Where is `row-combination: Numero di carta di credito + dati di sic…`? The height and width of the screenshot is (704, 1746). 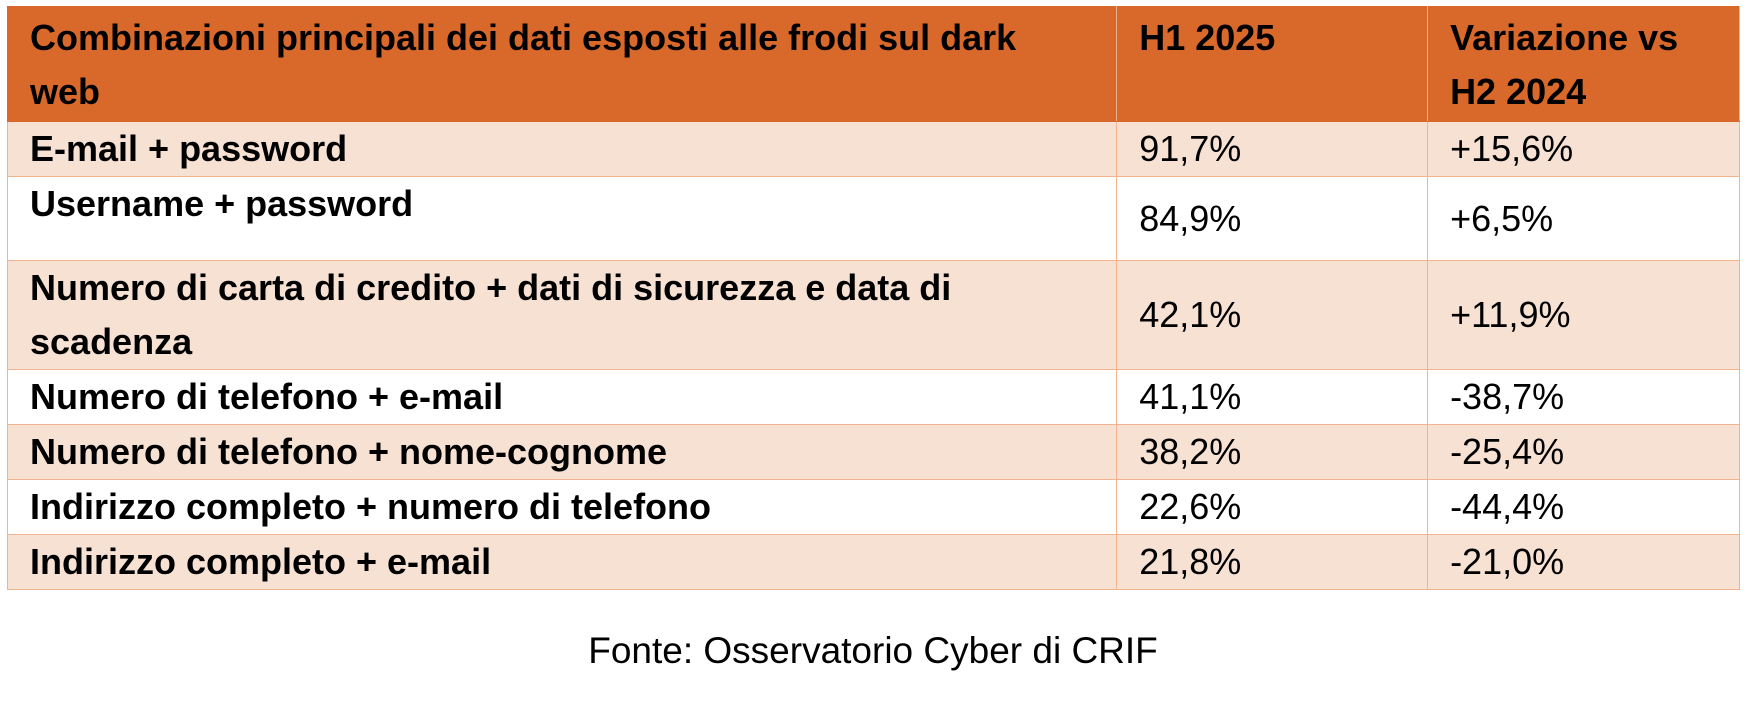
row-combination: Numero di carta di credito + dati di sic… is located at coordinates (562, 315).